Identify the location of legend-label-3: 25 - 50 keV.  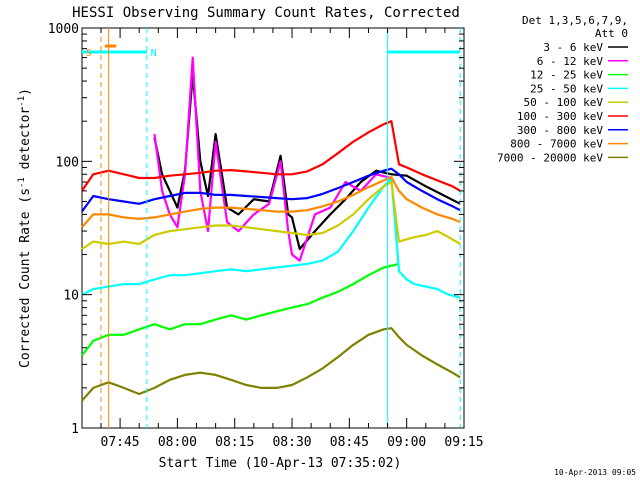
(566, 88).